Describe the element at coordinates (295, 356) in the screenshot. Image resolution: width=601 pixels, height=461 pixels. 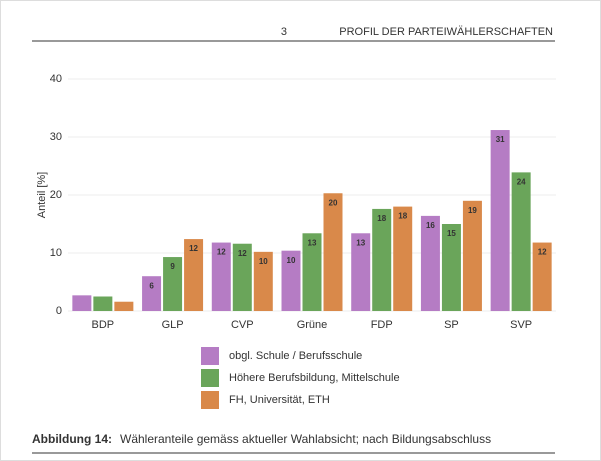
I see `legend-label: obgl. Schule / Berufsschule` at that location.